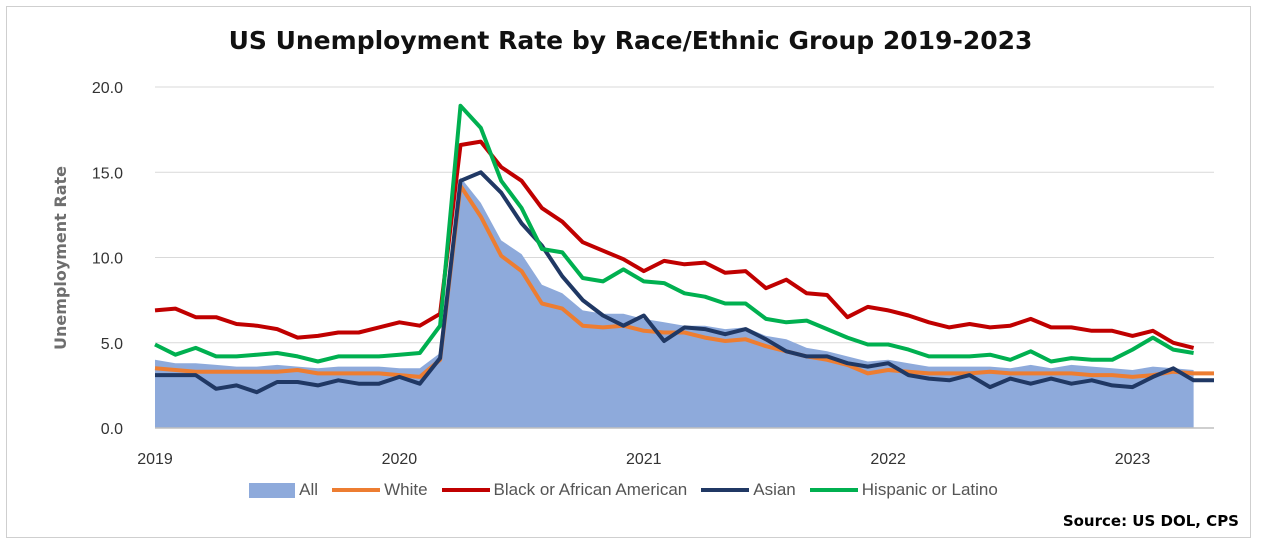 The height and width of the screenshot is (544, 1261). What do you see at coordinates (406, 489) in the screenshot?
I see `legend-label-white: White` at bounding box center [406, 489].